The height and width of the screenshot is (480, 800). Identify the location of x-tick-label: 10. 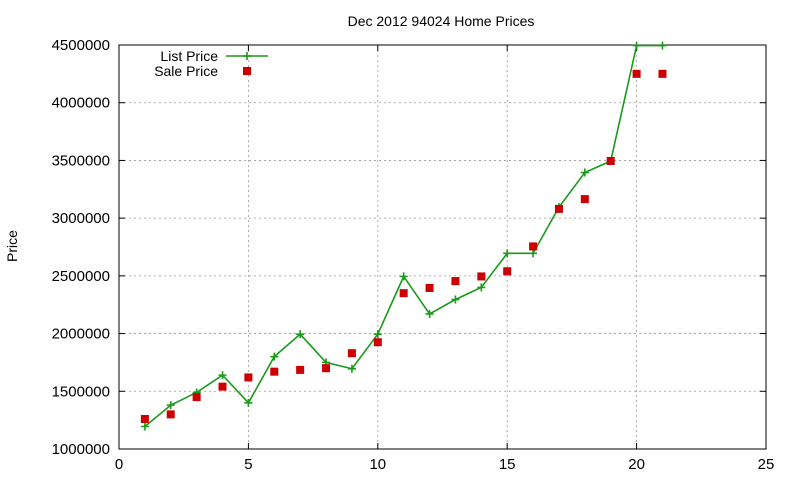
(377, 464).